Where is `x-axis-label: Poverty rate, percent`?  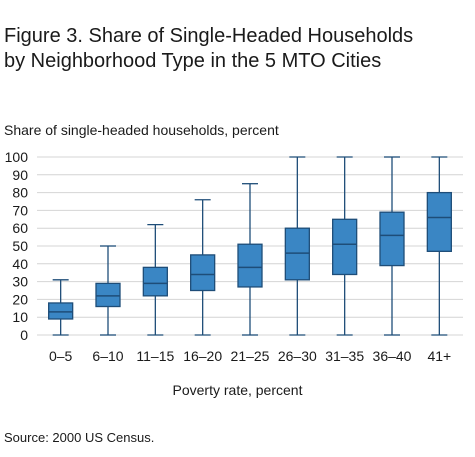
x-axis-label: Poverty rate, percent is located at coordinates (237, 390).